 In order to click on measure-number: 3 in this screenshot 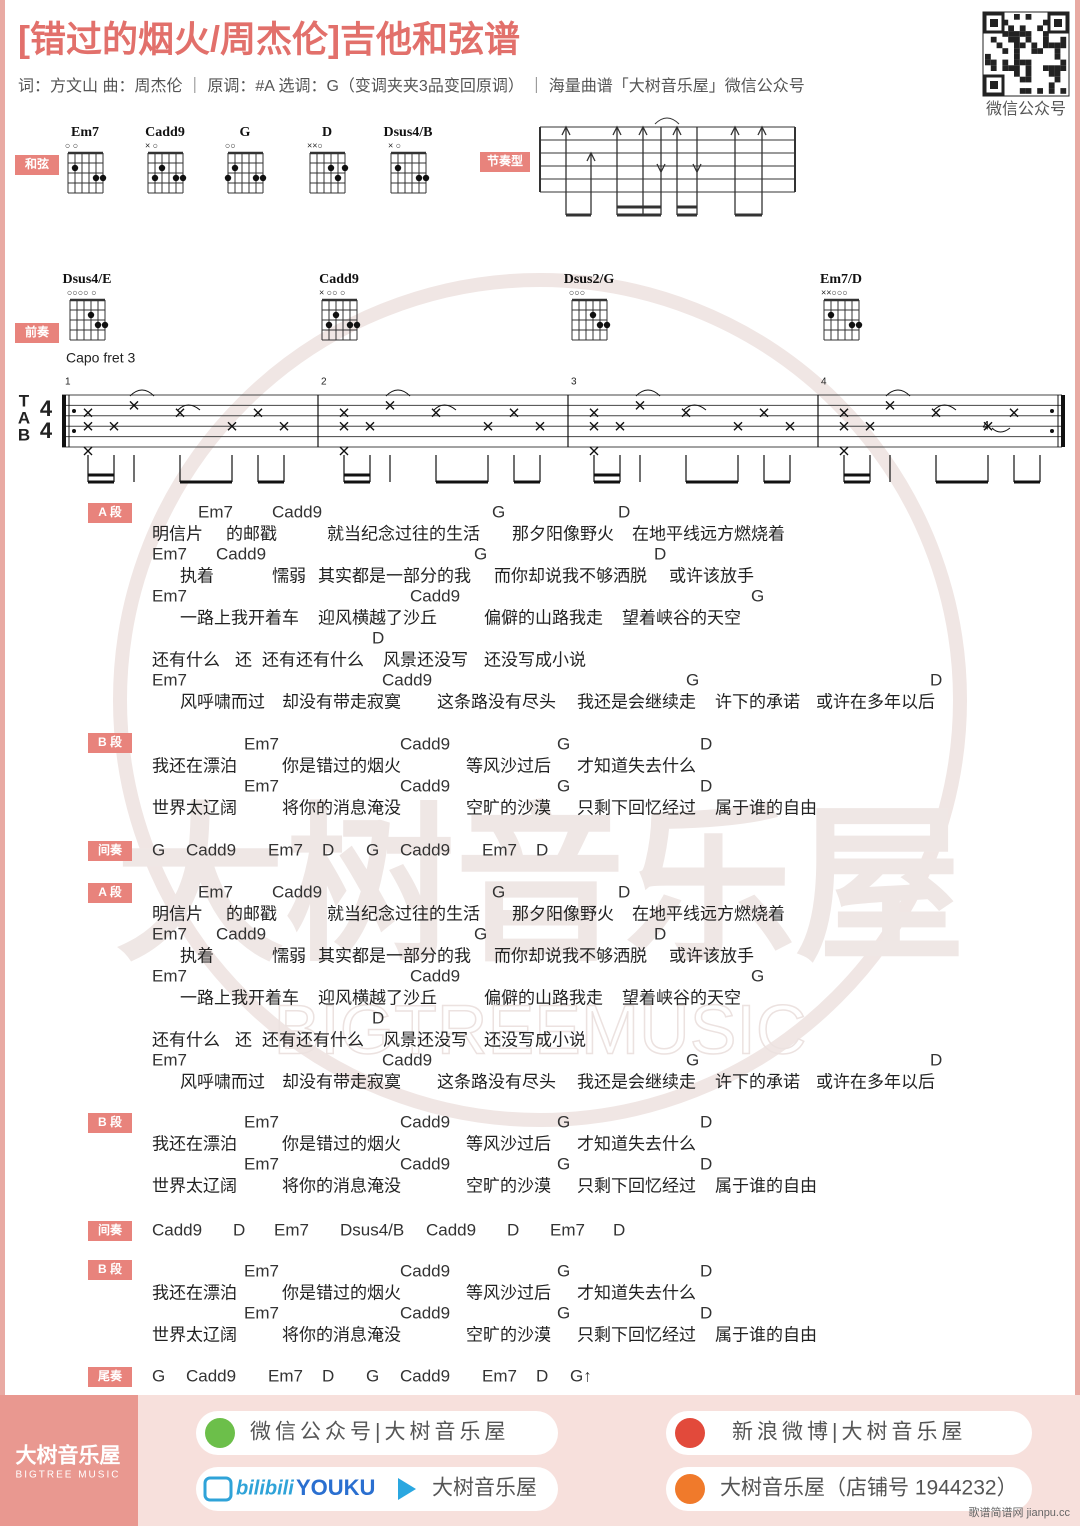, I will do `click(574, 382)`.